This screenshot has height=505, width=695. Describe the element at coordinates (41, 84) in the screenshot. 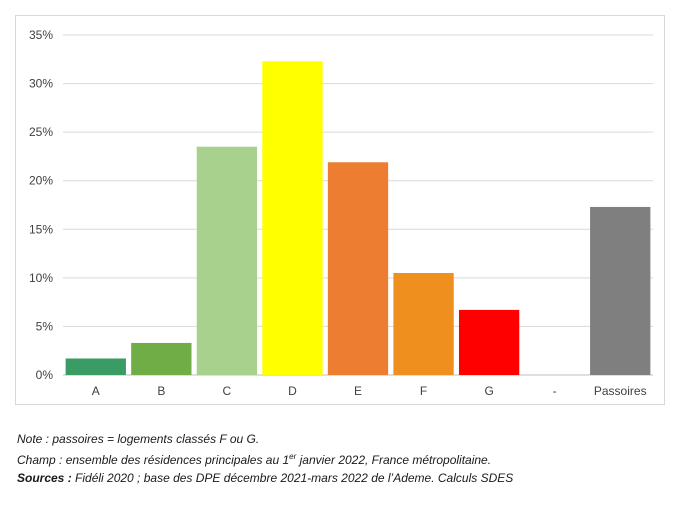

I see `y-tick-label: 30%` at that location.